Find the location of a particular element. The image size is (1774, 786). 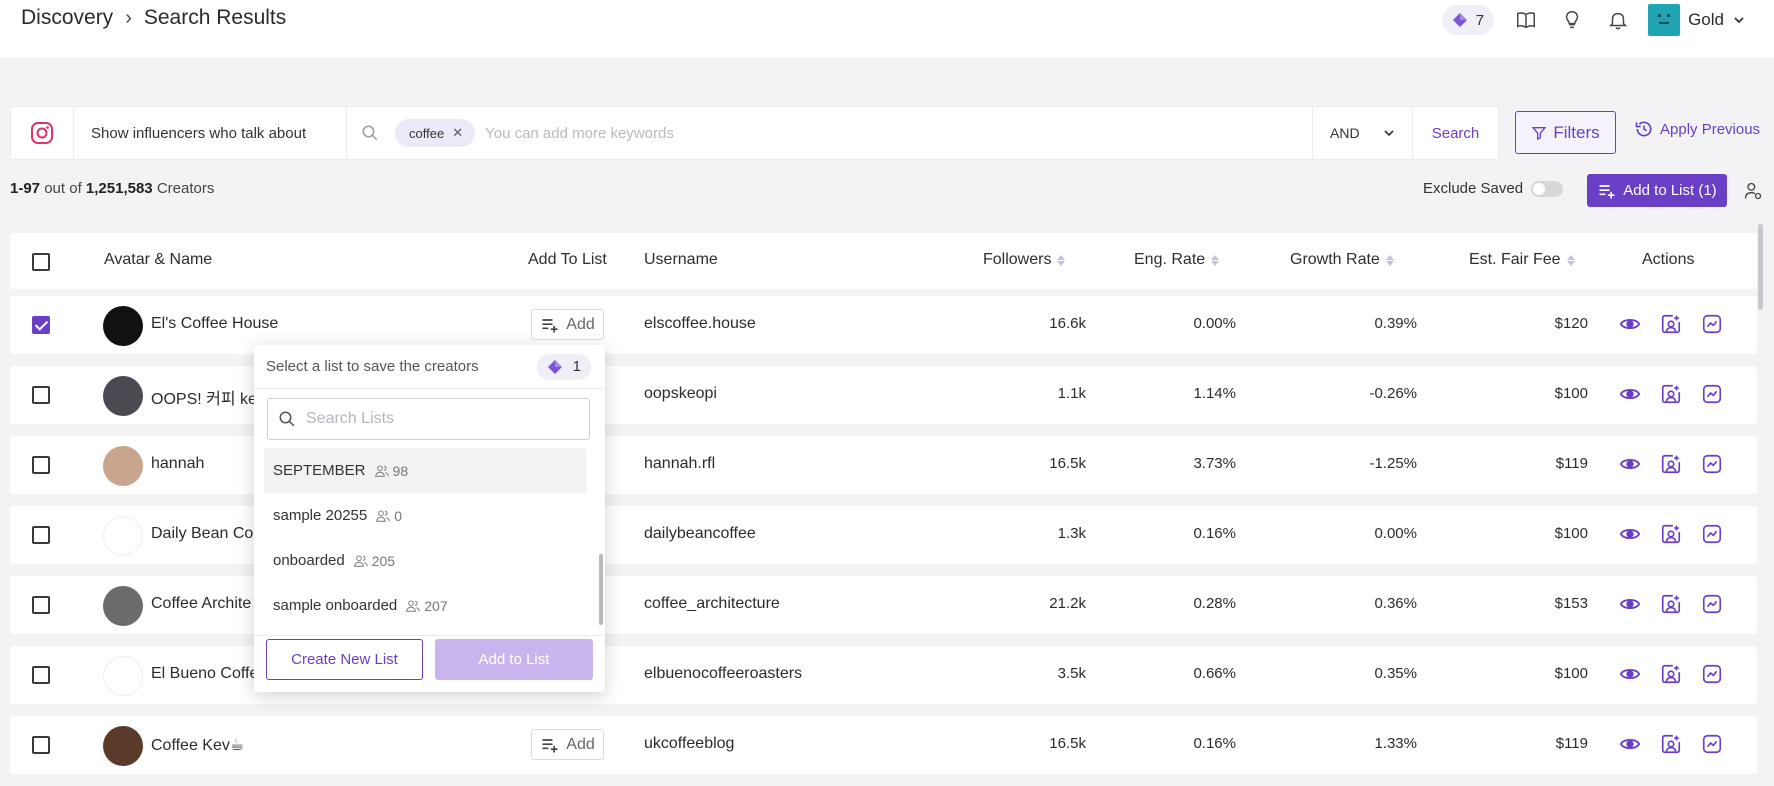

creator-name: hannah is located at coordinates (178, 463).